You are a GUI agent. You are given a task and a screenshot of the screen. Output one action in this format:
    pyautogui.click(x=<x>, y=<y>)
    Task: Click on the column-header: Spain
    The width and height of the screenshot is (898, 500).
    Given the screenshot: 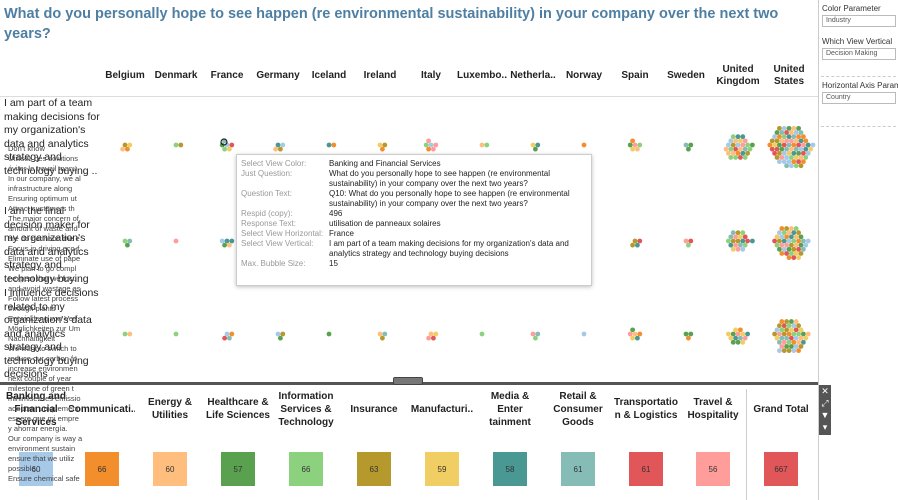 What is the action you would take?
    pyautogui.click(x=635, y=75)
    